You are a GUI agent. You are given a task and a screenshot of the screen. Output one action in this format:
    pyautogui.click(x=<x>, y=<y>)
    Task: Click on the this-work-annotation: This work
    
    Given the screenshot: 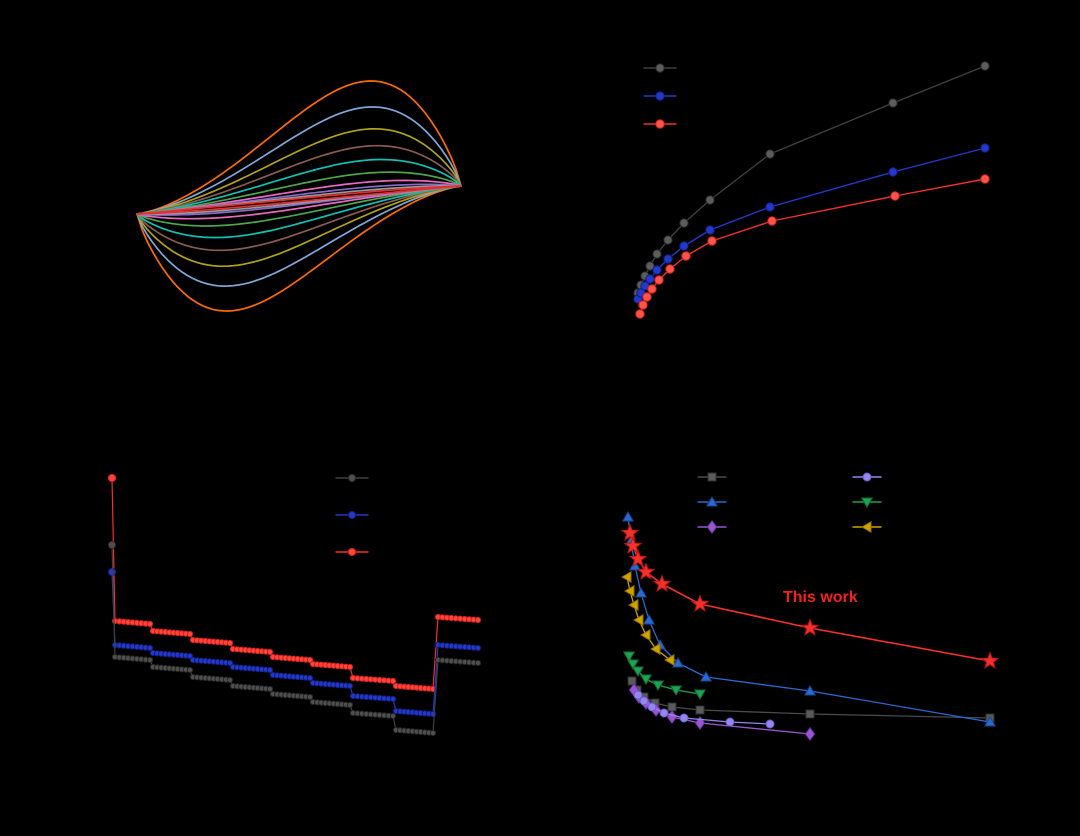 What is the action you would take?
    pyautogui.click(x=820, y=597)
    